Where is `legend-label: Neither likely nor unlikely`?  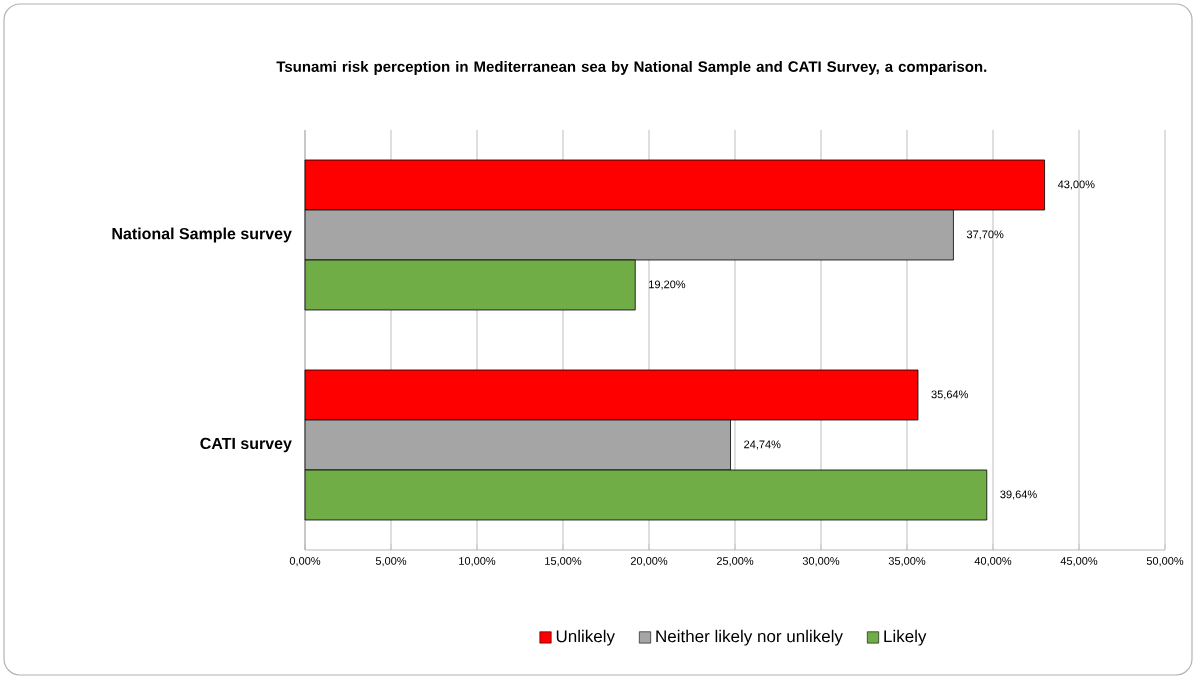
legend-label: Neither likely nor unlikely is located at coordinates (749, 637).